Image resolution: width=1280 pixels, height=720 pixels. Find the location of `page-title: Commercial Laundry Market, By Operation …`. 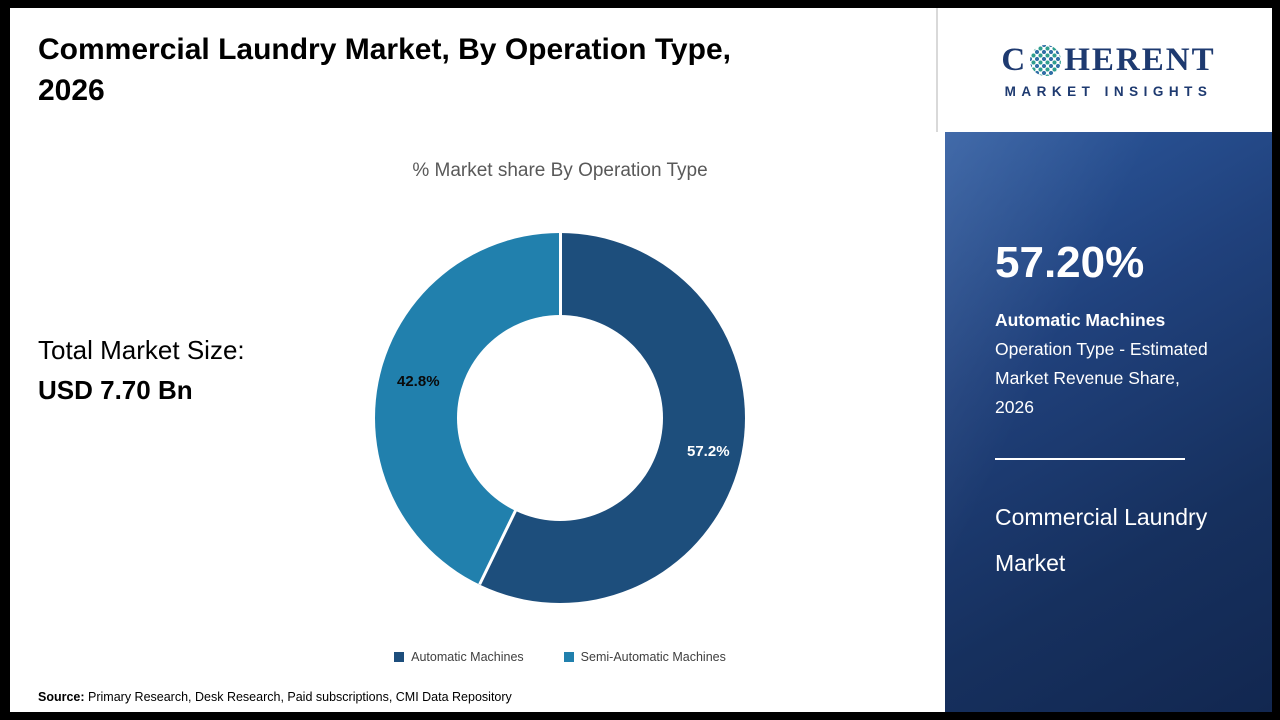

page-title: Commercial Laundry Market, By Operation … is located at coordinates (483, 70).